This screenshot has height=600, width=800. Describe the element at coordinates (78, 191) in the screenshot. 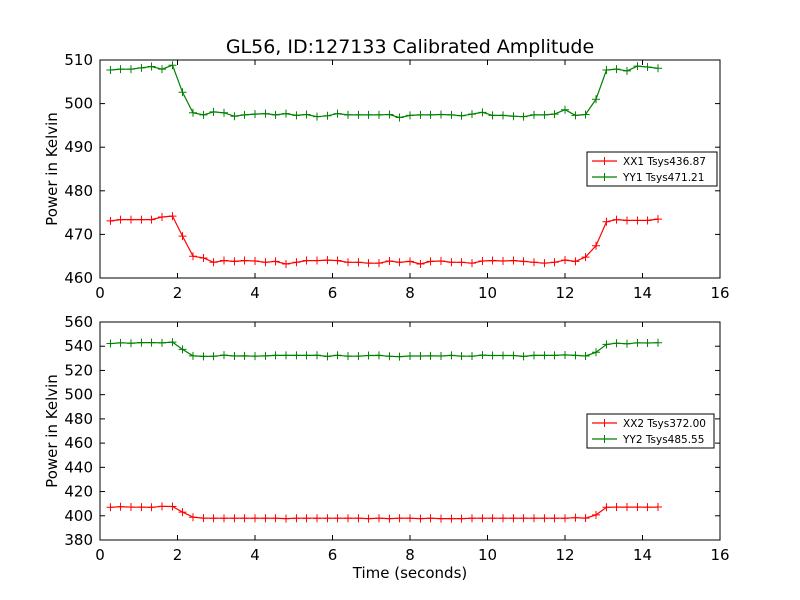

I see `y-tick-label: 480` at that location.